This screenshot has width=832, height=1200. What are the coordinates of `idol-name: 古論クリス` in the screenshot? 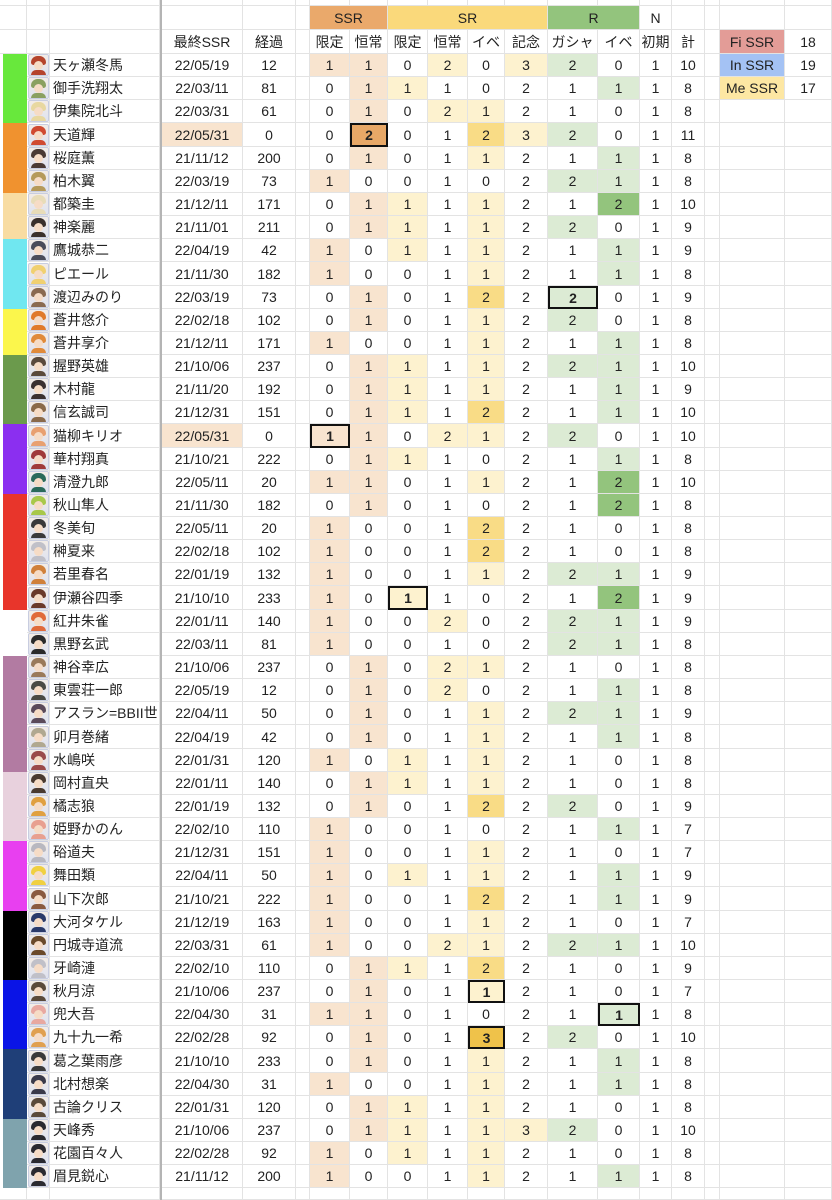 It's located at (105, 1107).